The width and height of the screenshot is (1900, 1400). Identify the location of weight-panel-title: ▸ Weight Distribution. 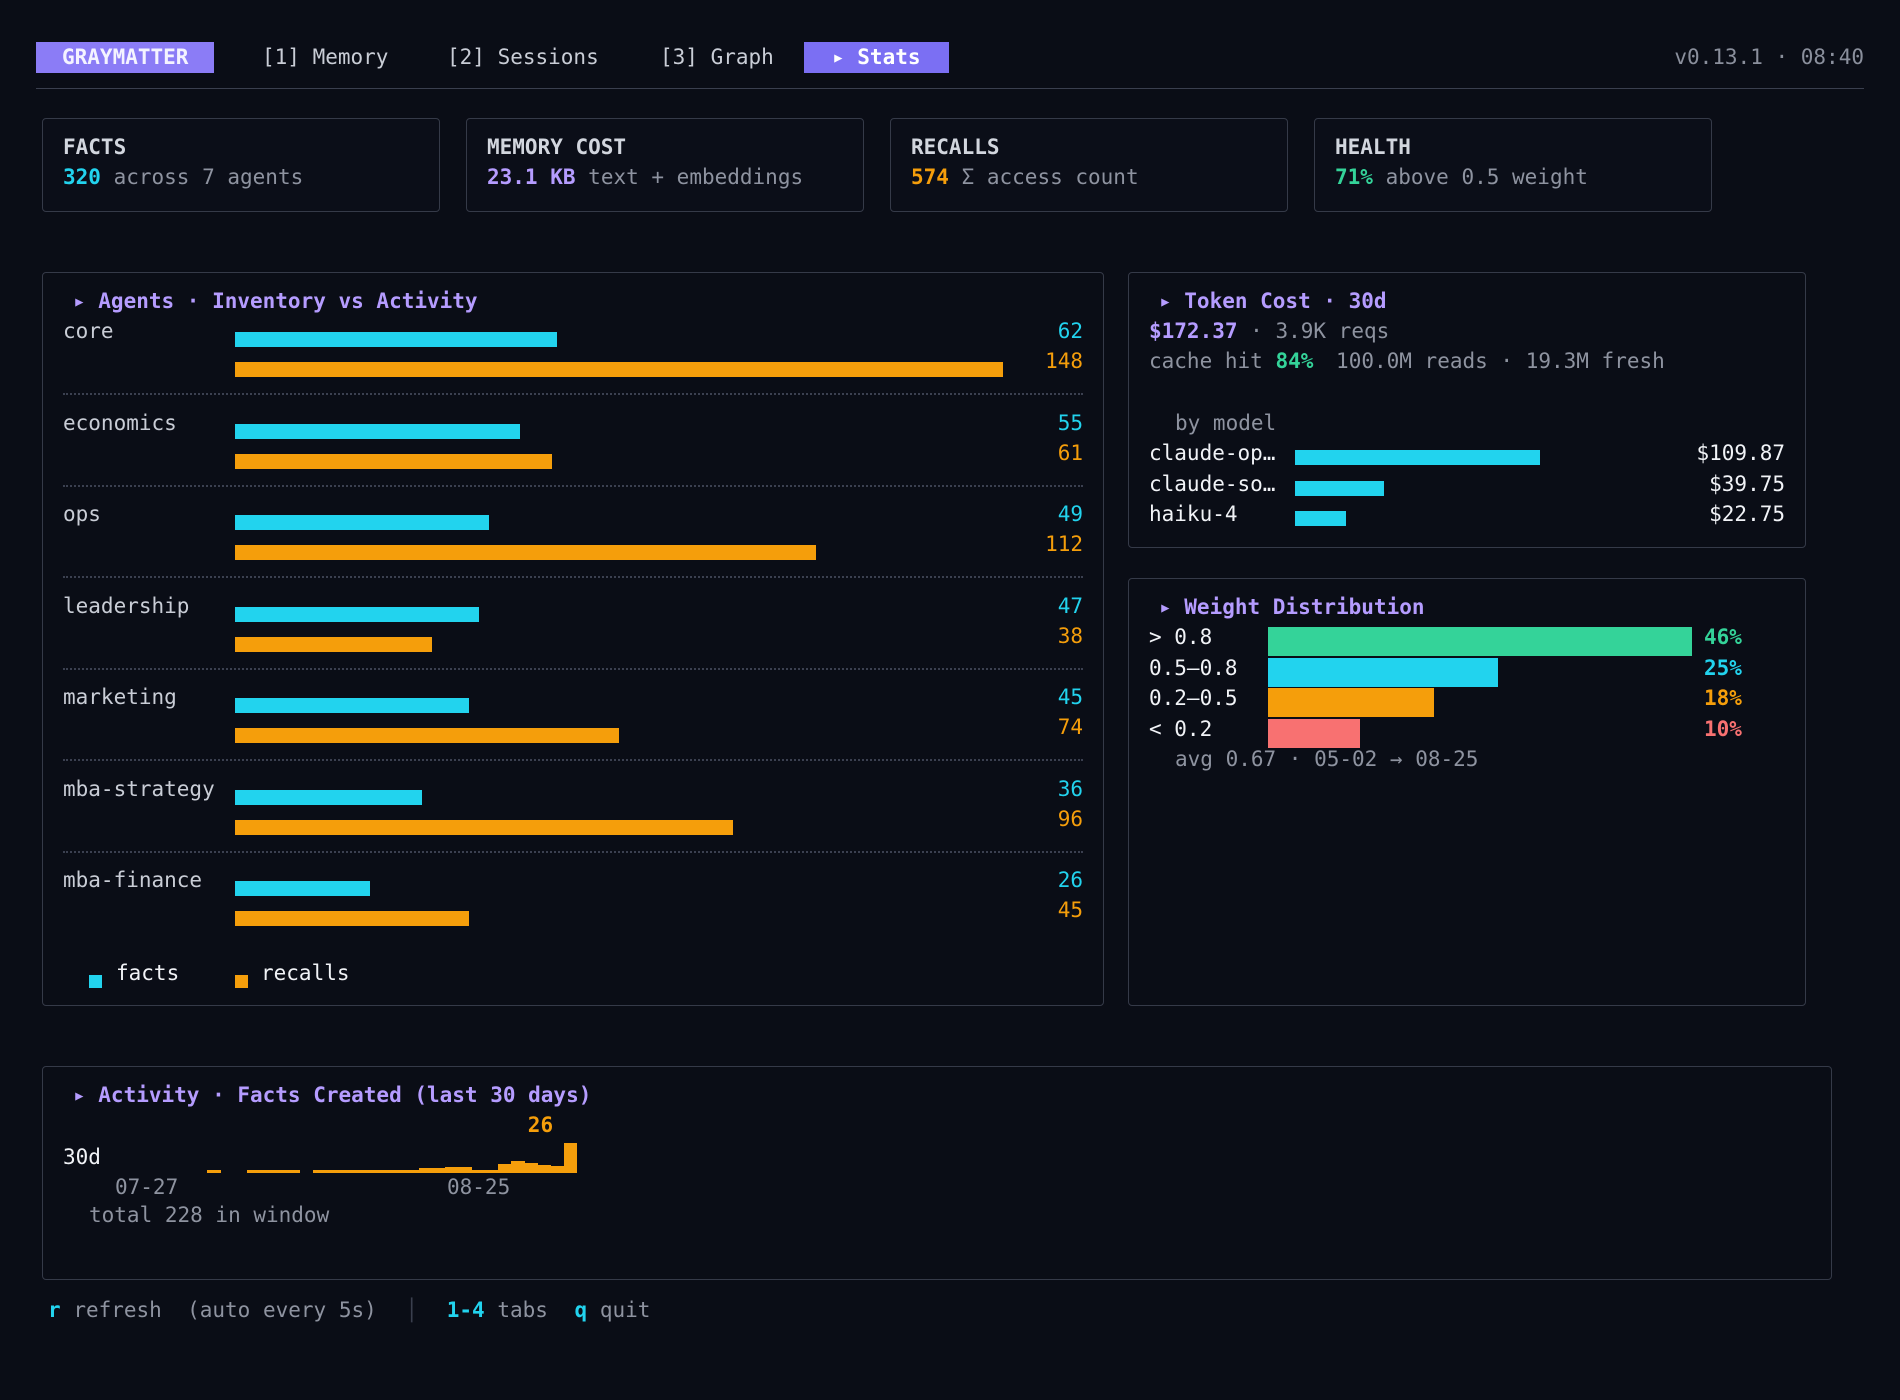
(1292, 607).